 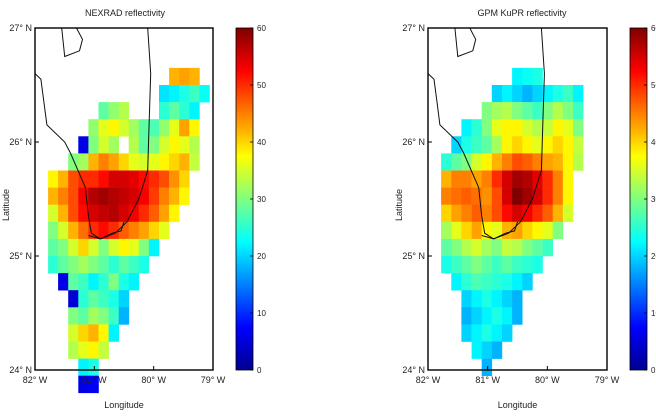 What do you see at coordinates (650, 199) in the screenshot?
I see `gpm-colorbar-ticks: 0 10 20 30 40 50 60` at bounding box center [650, 199].